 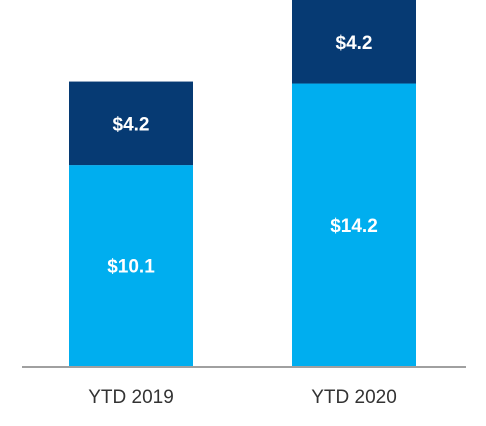 I want to click on data-label-1-1: $10.1, so click(x=131, y=267).